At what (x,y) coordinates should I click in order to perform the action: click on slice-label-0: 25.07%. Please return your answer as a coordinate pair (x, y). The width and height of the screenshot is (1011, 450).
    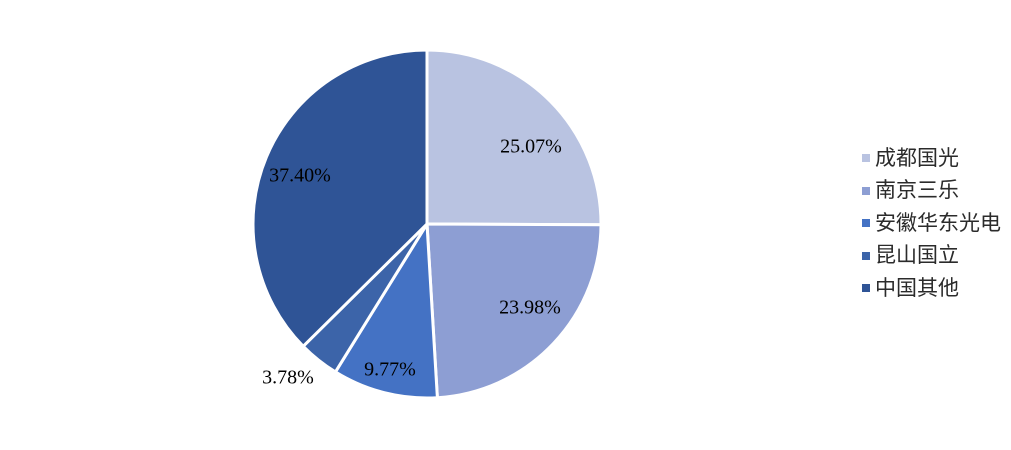
    Looking at the image, I should click on (531, 146).